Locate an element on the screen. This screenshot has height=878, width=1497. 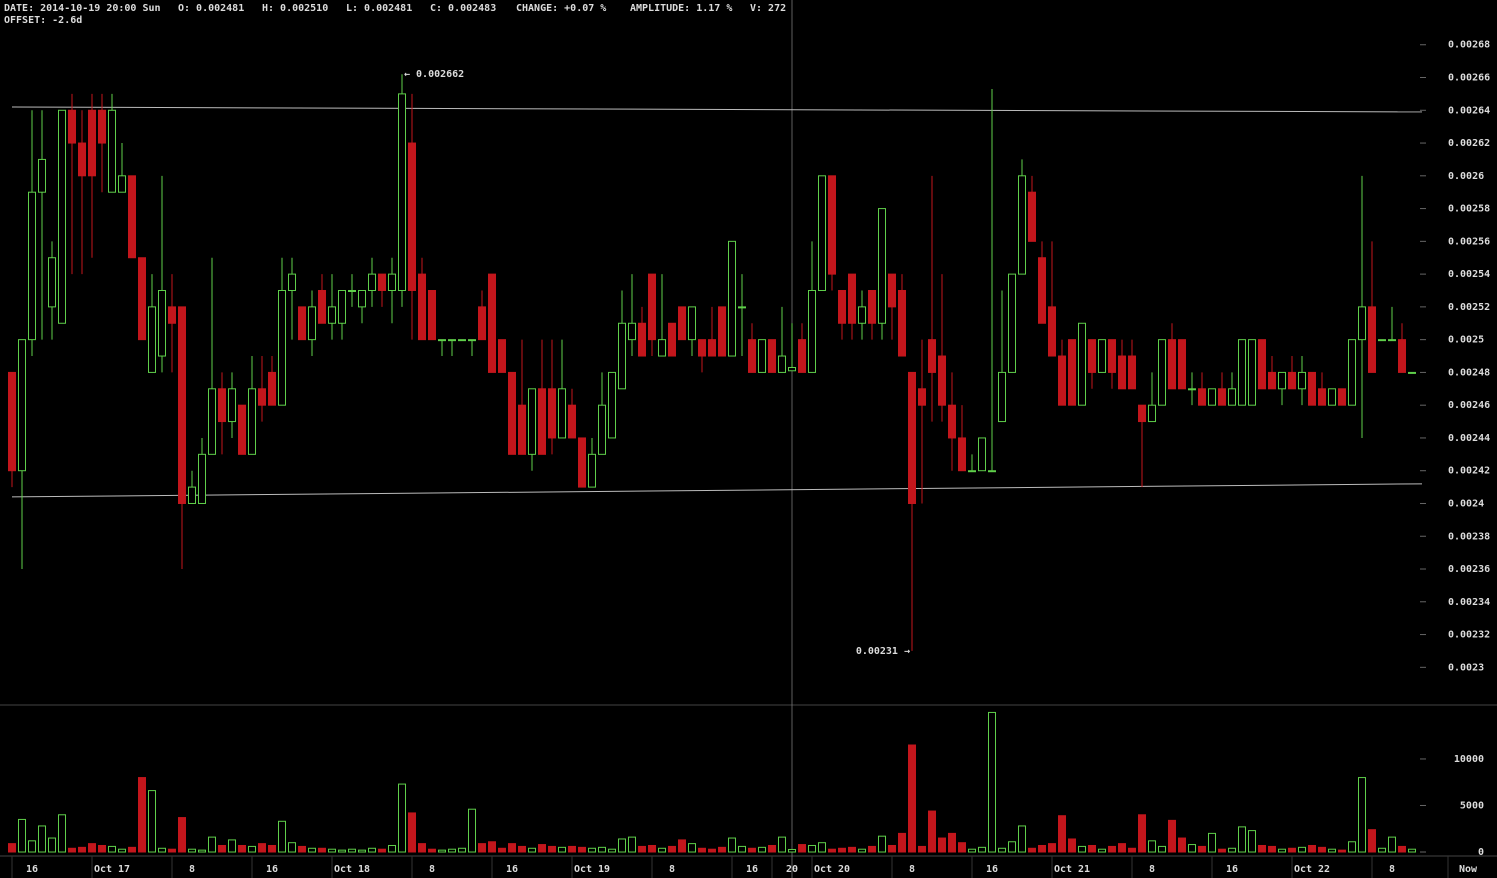
volume-tick-label: 10000 is located at coordinates (1469, 759).